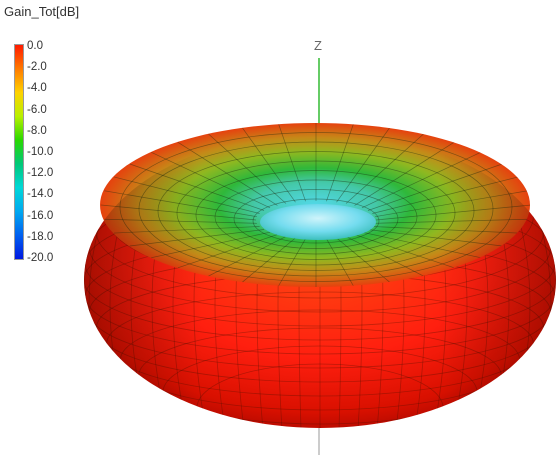  I want to click on scale-tick-label: -2.0, so click(37, 67).